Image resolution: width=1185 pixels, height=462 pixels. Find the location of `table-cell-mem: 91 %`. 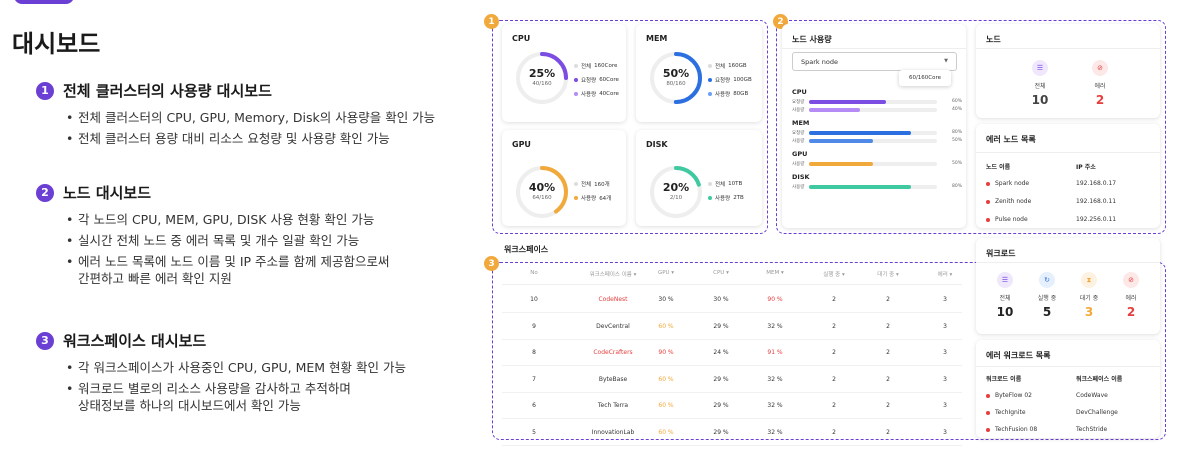

table-cell-mem: 91 % is located at coordinates (775, 352).